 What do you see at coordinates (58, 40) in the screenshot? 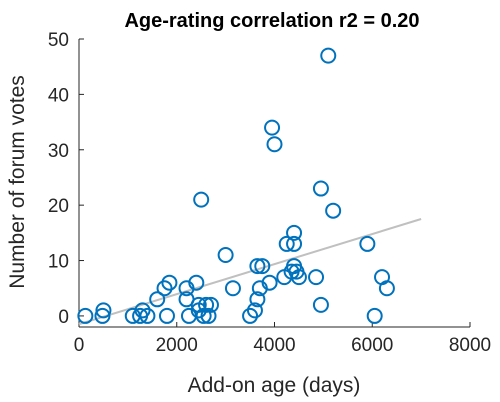
I see `y-tick-label: 50` at bounding box center [58, 40].